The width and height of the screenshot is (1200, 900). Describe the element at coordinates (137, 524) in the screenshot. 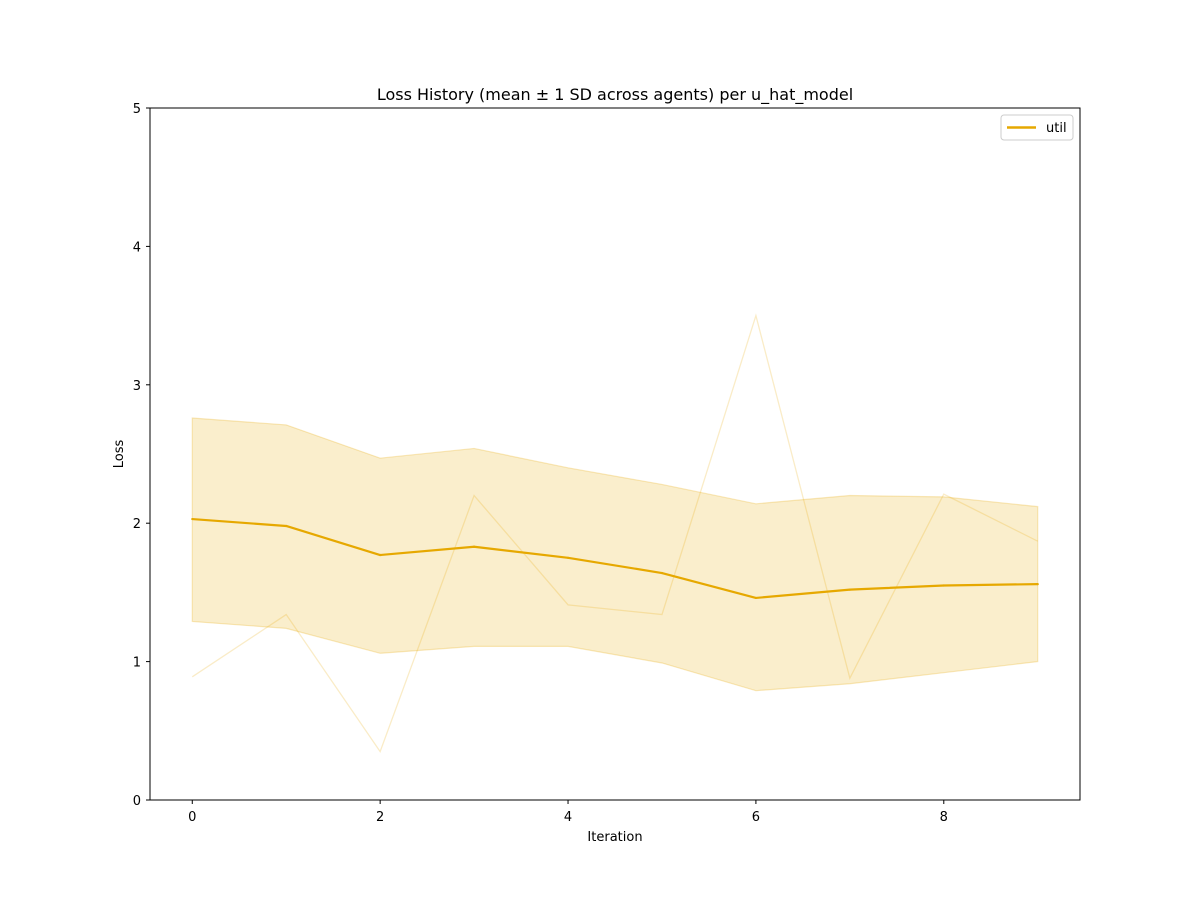

I see `y-tick-label-2: 2` at that location.